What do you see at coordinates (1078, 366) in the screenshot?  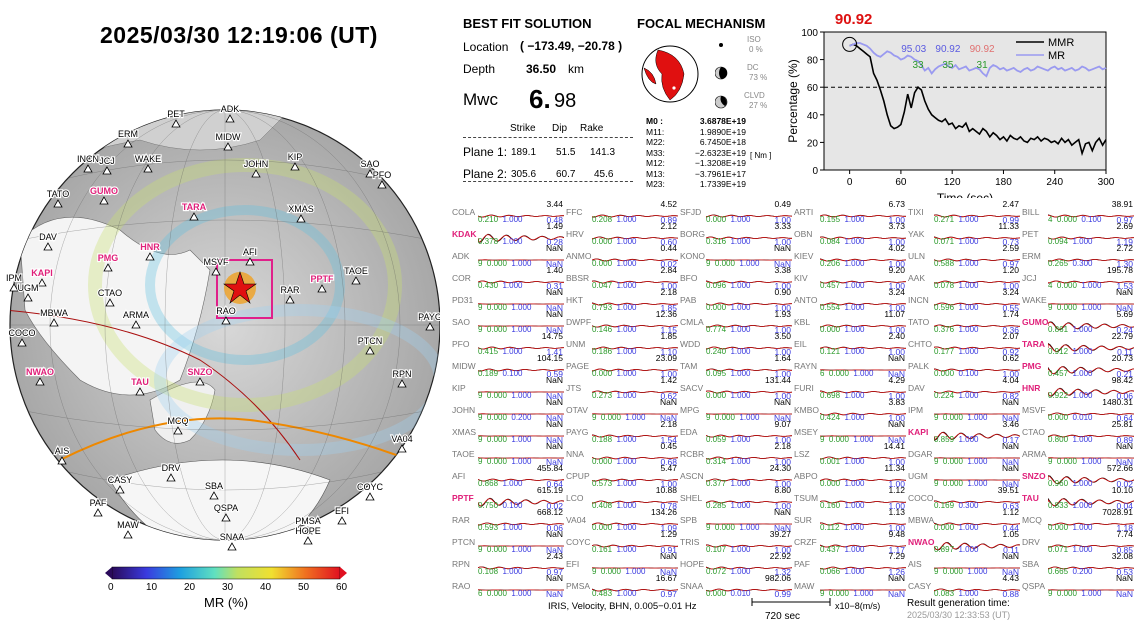 I see `station-cell: PMG 20.73 0.457 1.000 0.21` at bounding box center [1078, 366].